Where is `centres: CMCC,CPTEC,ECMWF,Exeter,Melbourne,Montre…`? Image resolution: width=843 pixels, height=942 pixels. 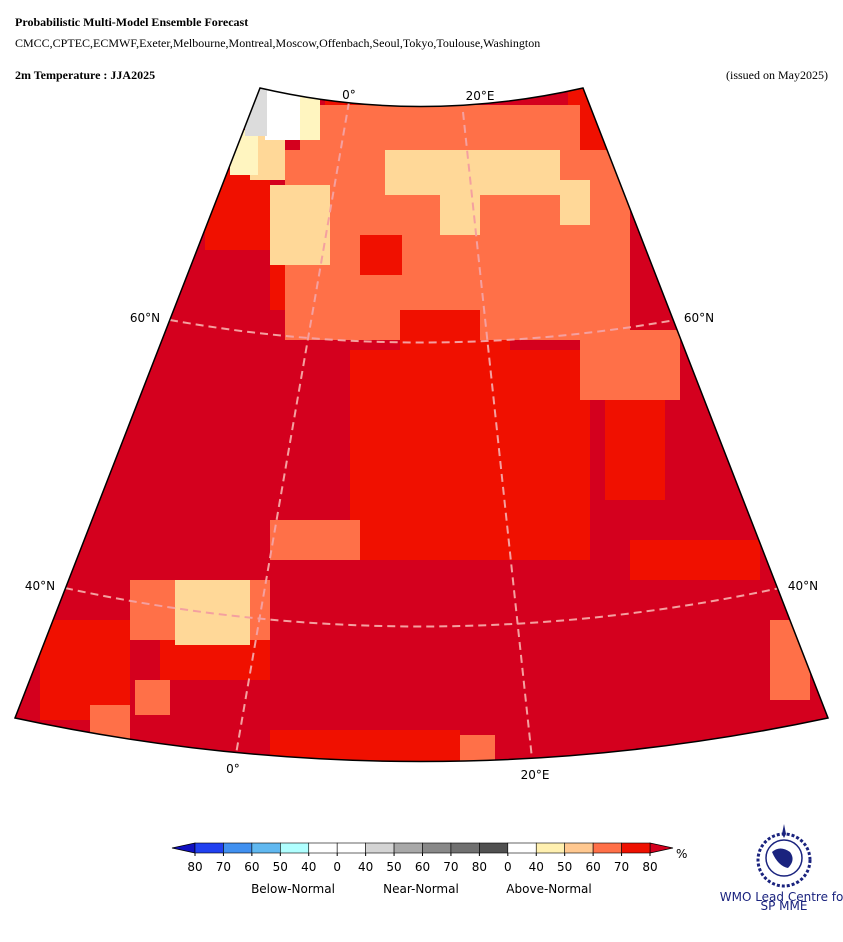 centres: CMCC,CPTEC,ECMWF,Exeter,Melbourne,Montre… is located at coordinates (277, 43).